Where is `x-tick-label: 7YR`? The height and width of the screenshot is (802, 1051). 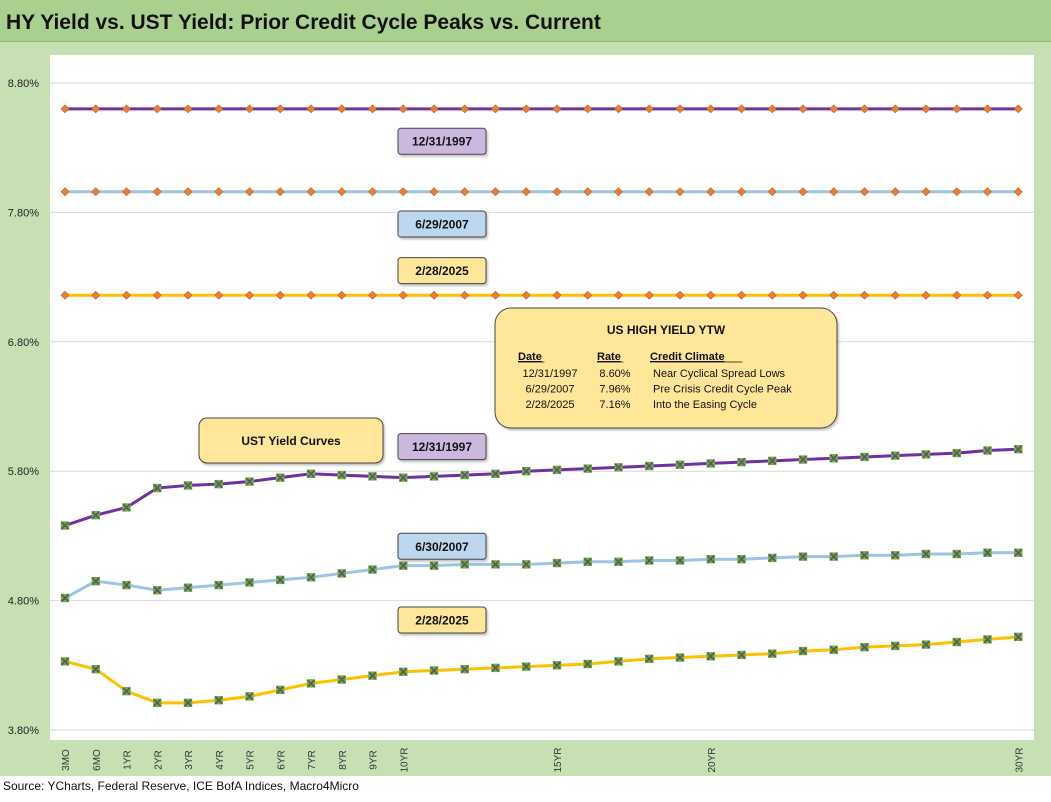 x-tick-label: 7YR is located at coordinates (312, 759).